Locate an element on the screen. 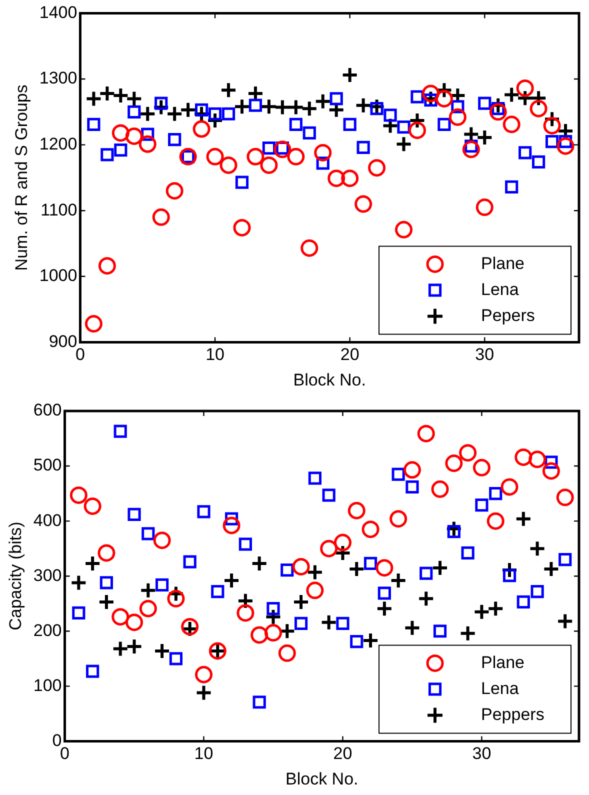 The height and width of the screenshot is (795, 589). y-tick-label: 400 is located at coordinates (47, 520).